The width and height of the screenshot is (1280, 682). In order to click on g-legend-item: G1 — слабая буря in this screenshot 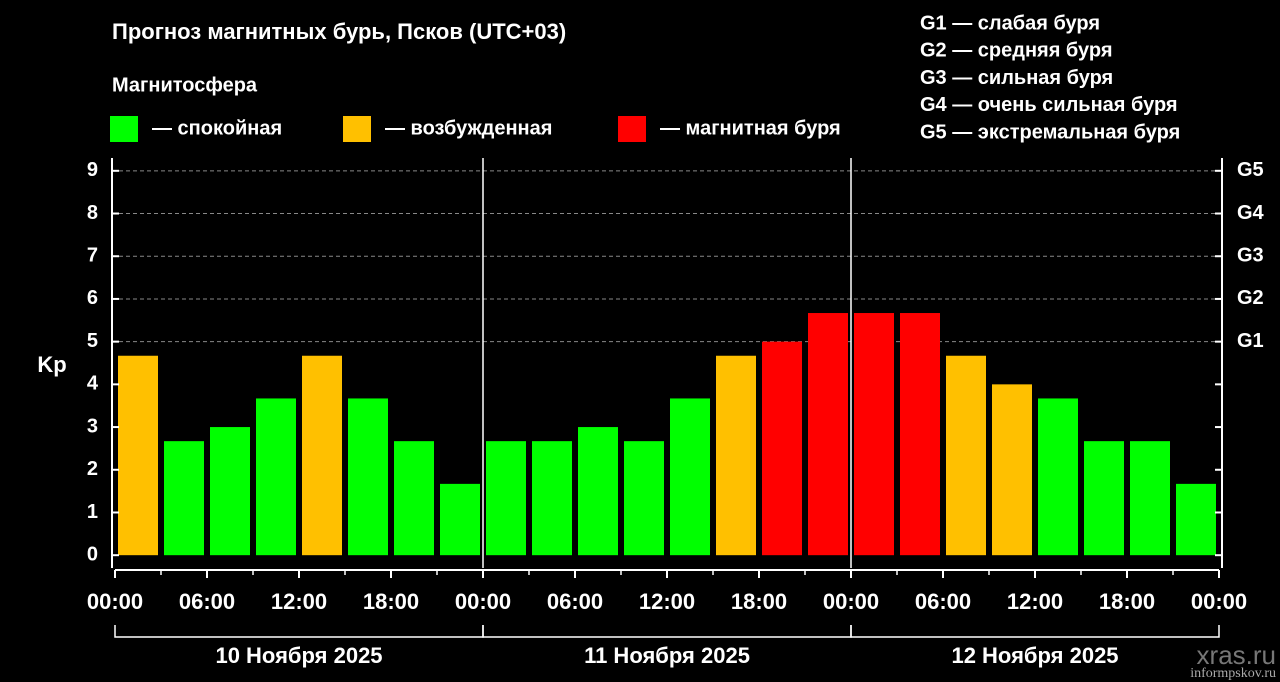, I will do `click(1010, 23)`.